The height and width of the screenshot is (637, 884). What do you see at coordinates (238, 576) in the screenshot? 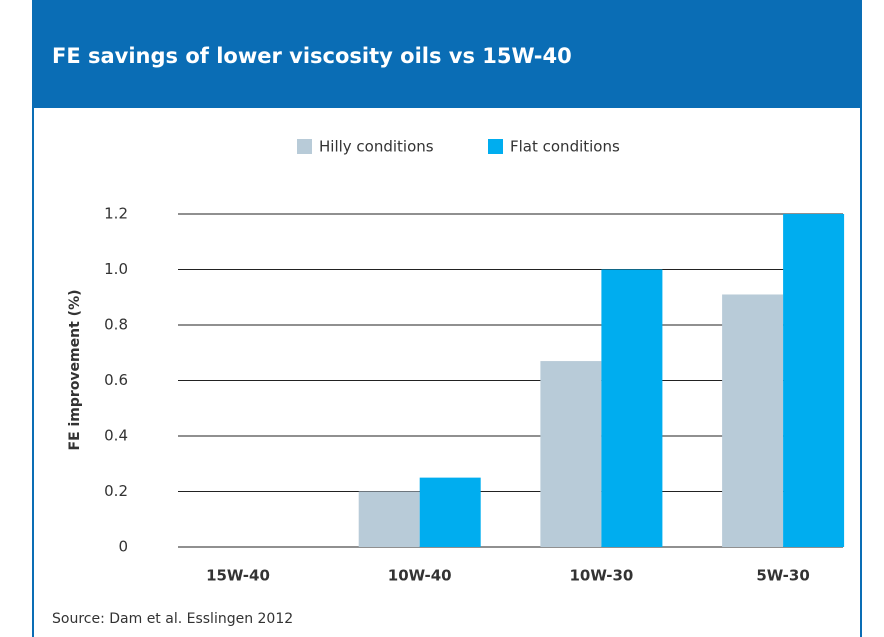
I see `x-tick-label: 15W-40` at bounding box center [238, 576].